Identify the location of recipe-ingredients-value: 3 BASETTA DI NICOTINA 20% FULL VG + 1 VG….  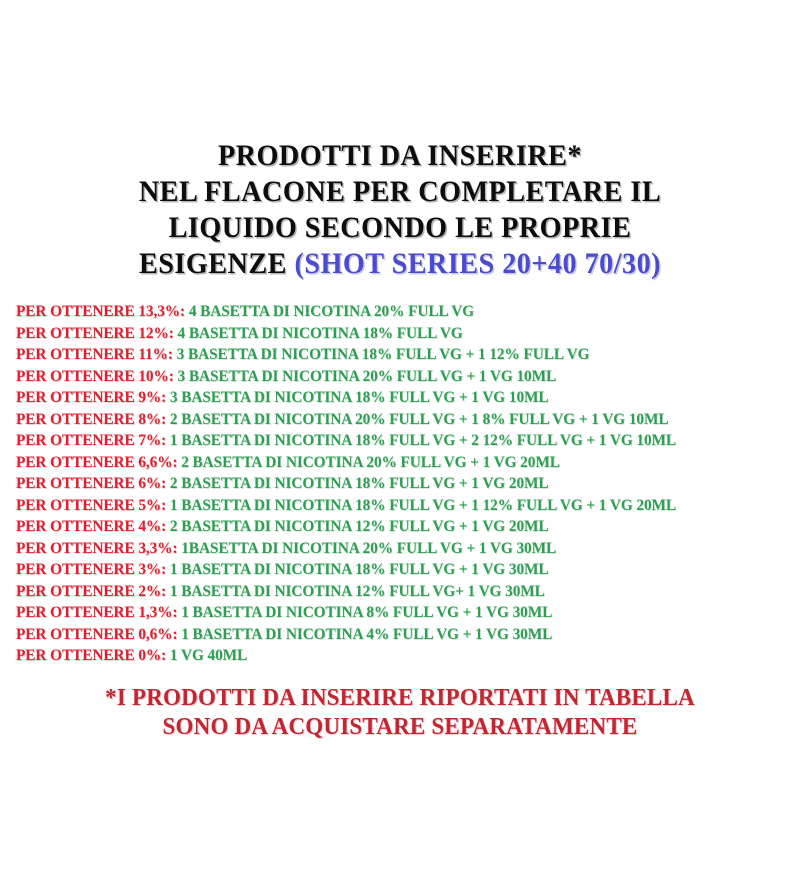
(367, 376).